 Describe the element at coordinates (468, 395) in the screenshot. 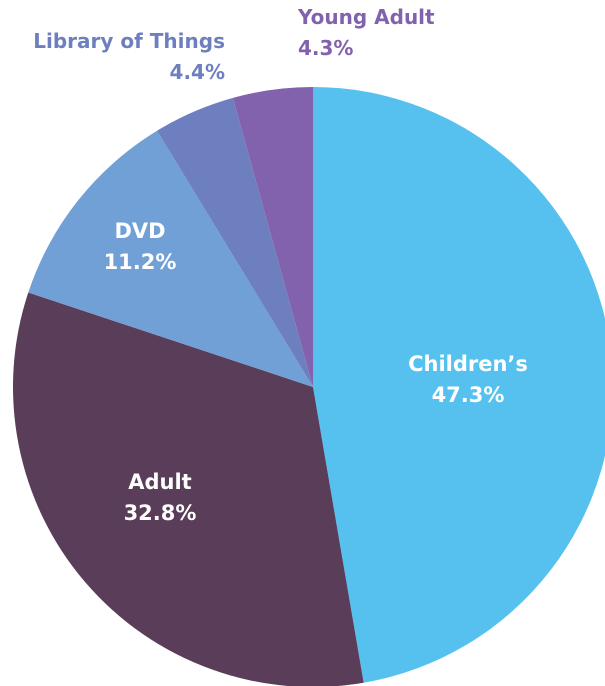

I see `slice-value-childrens: 47.3%` at that location.